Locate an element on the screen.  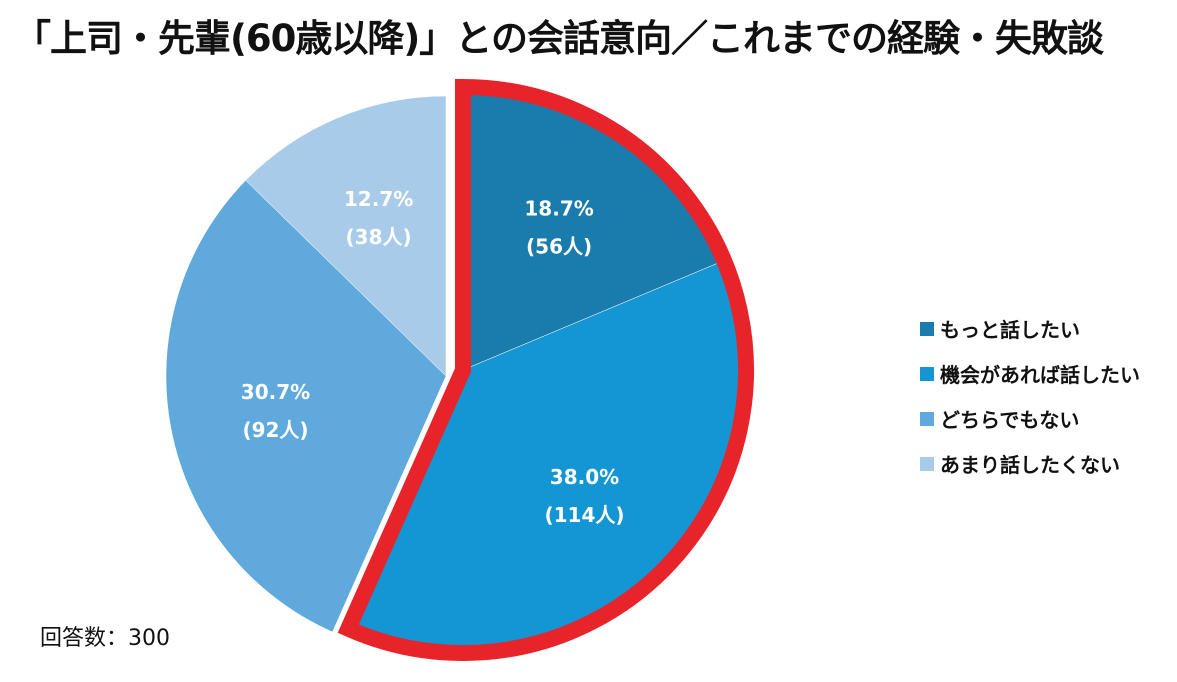
legend-item: どちらでもない is located at coordinates (1030, 418).